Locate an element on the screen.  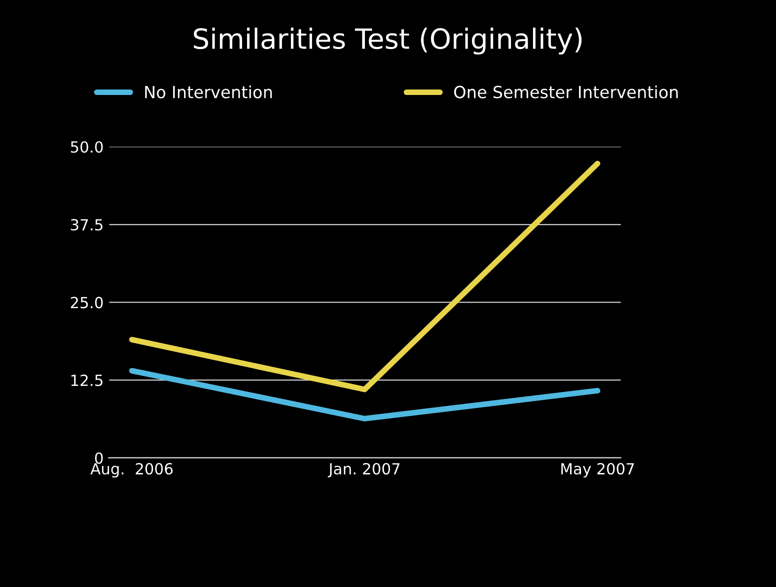
legend-label: No Intervention is located at coordinates (208, 91).